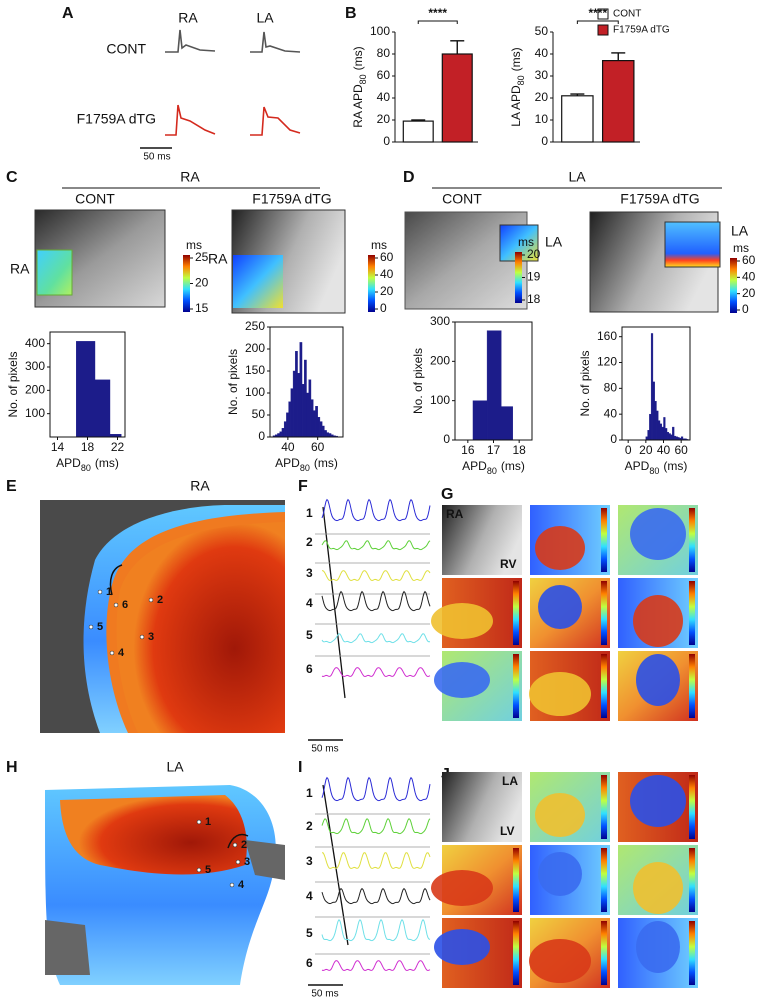 Image resolution: width=772 pixels, height=1001 pixels. I want to click on panel-label: B, so click(351, 13).